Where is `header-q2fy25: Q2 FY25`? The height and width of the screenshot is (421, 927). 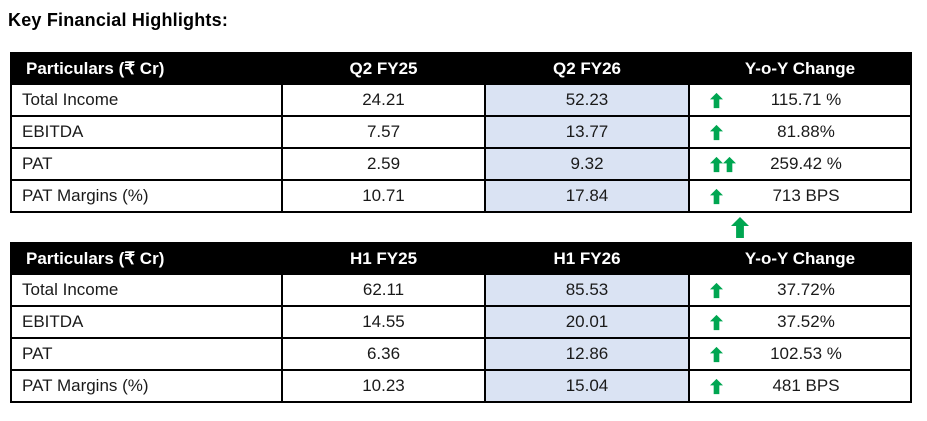 header-q2fy25: Q2 FY25 is located at coordinates (383, 68).